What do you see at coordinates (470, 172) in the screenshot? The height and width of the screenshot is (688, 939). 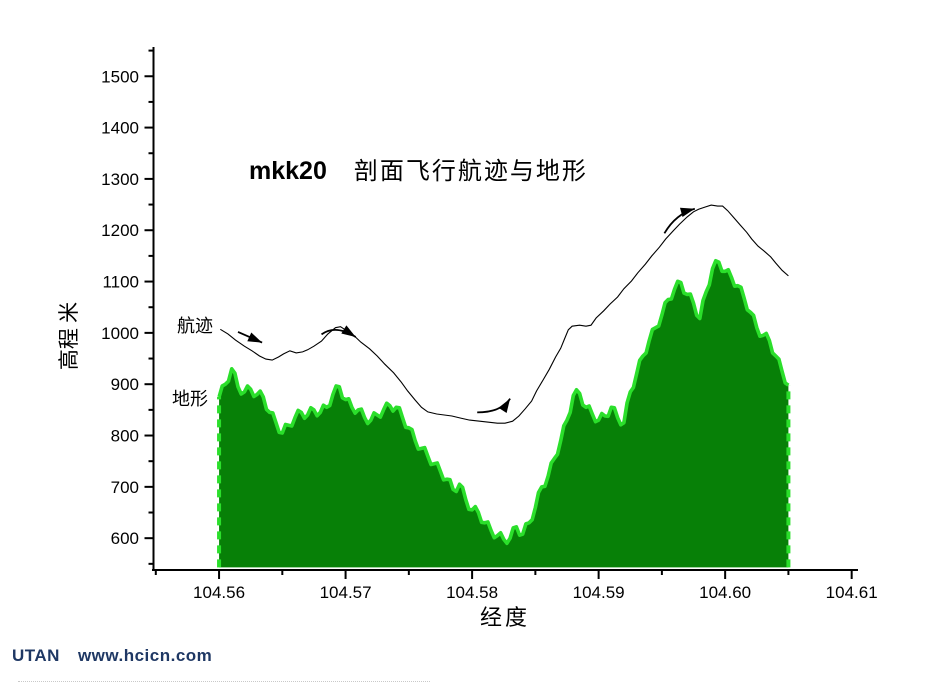 I see `chart-title-text: 剖面飞行航迹与地形` at bounding box center [470, 172].